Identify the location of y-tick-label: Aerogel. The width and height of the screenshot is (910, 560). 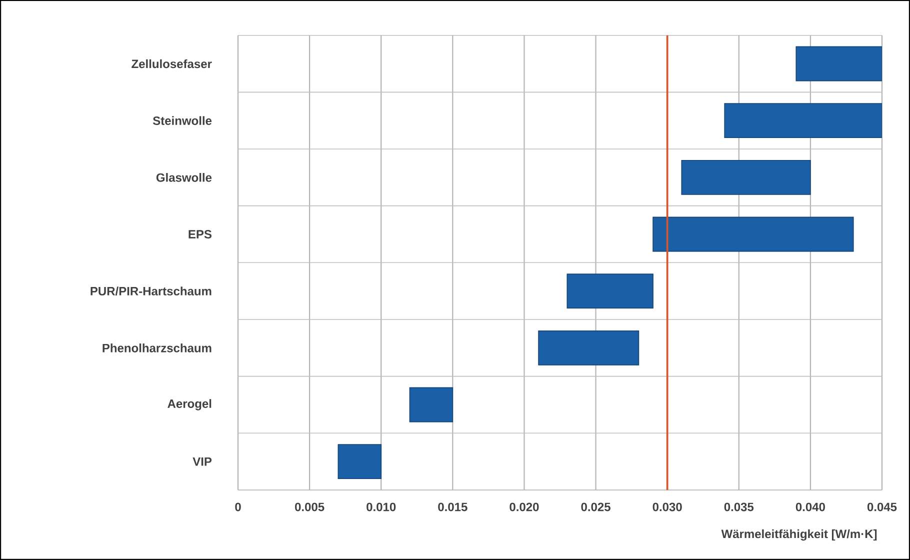
(190, 404).